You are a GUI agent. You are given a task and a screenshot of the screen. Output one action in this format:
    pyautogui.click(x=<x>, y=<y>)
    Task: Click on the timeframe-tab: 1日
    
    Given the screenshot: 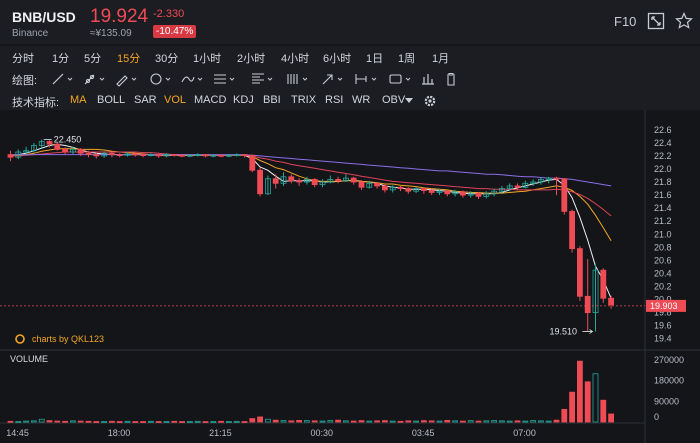 What is the action you would take?
    pyautogui.click(x=375, y=59)
    